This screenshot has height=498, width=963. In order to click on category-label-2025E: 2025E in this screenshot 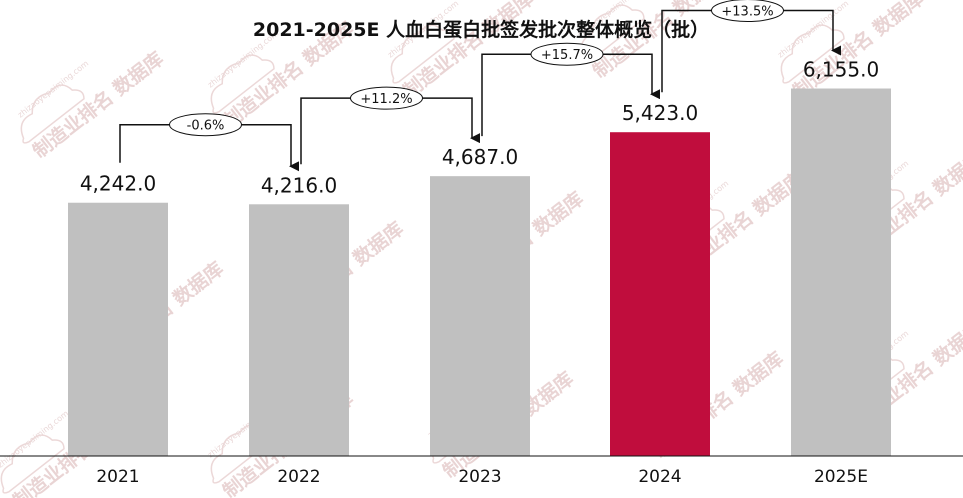, I will do `click(841, 477)`.